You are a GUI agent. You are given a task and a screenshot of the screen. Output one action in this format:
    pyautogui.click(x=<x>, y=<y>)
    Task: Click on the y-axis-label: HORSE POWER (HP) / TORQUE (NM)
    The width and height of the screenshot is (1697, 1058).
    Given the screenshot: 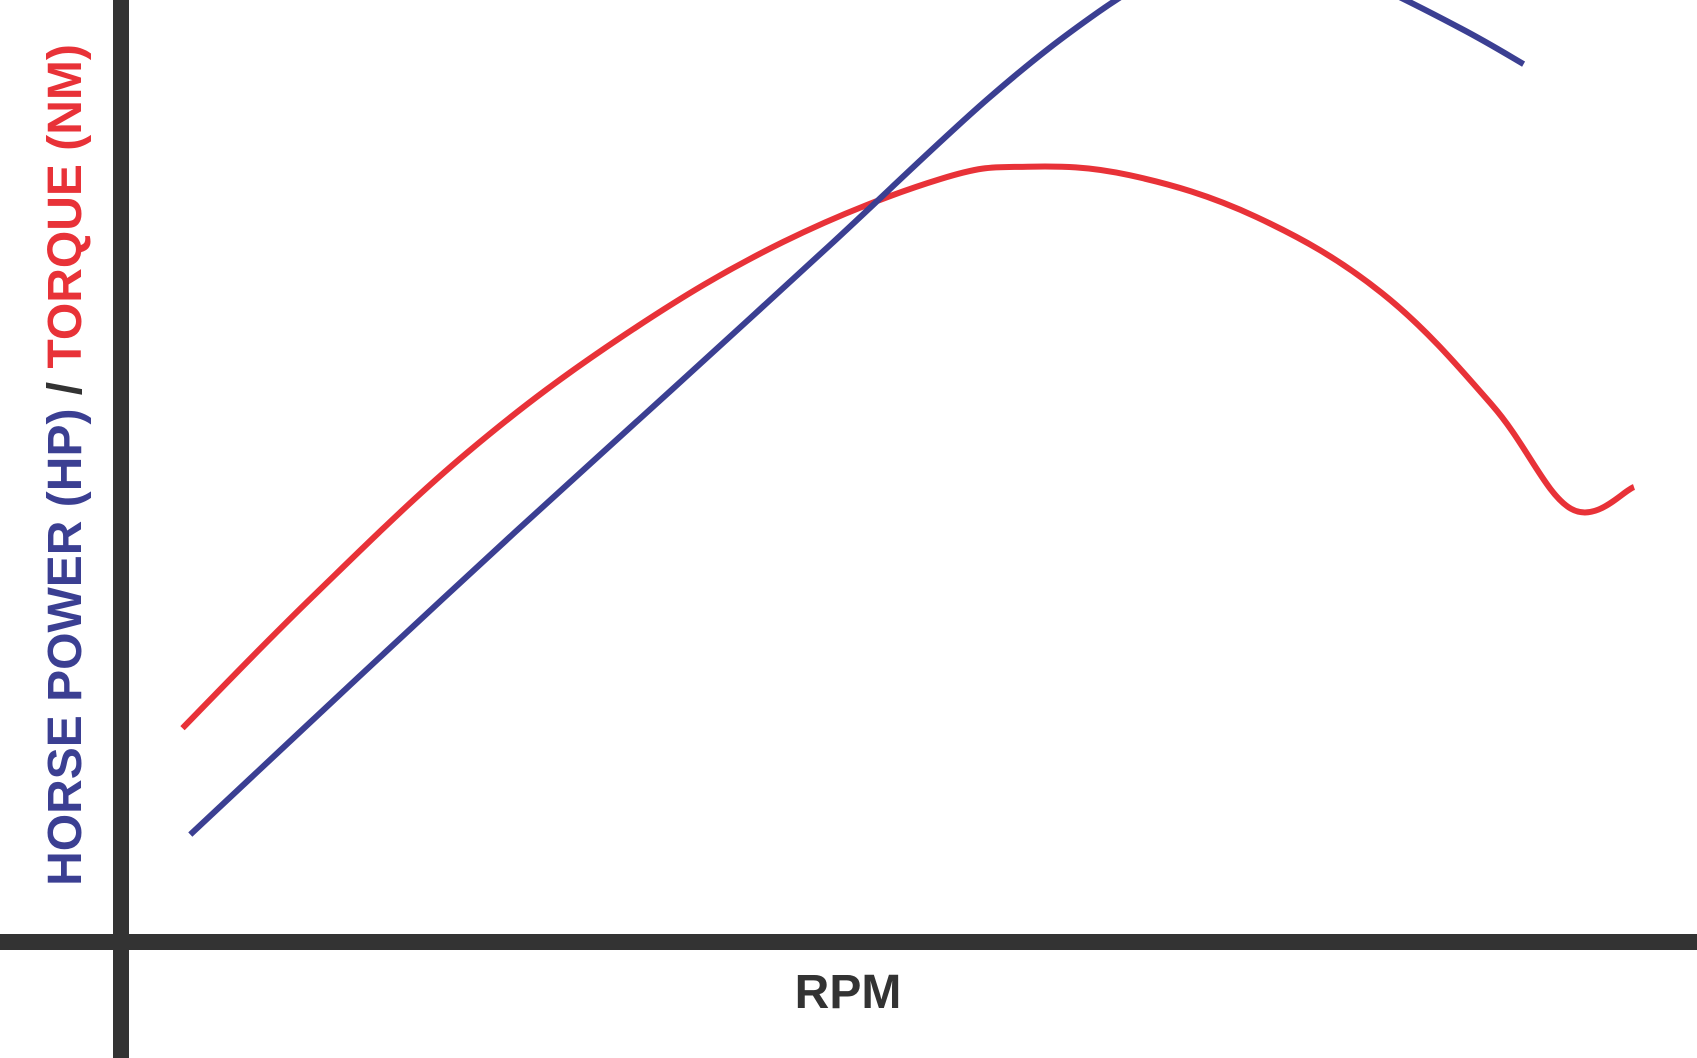 What is the action you would take?
    pyautogui.click(x=65, y=465)
    